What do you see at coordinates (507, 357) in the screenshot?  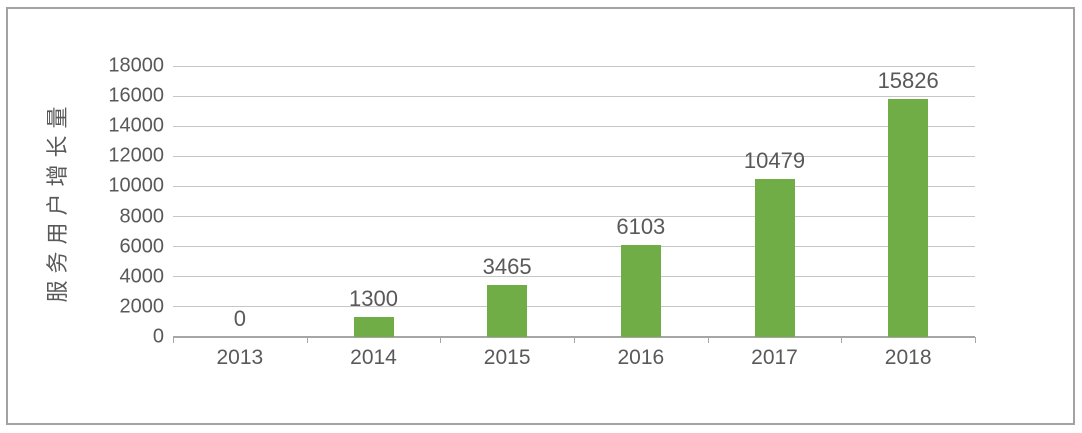 I see `x-tick-label: 2015` at bounding box center [507, 357].